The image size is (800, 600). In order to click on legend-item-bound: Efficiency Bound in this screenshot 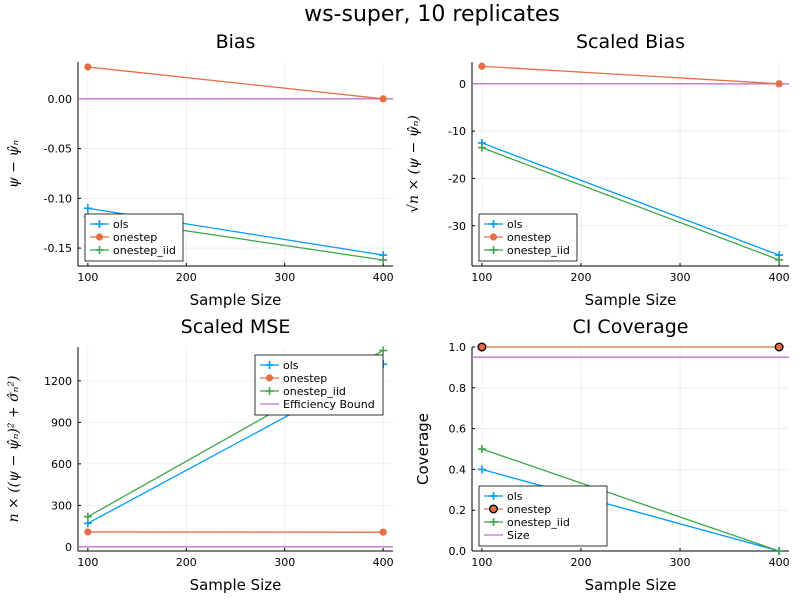, I will do `click(317, 404)`.